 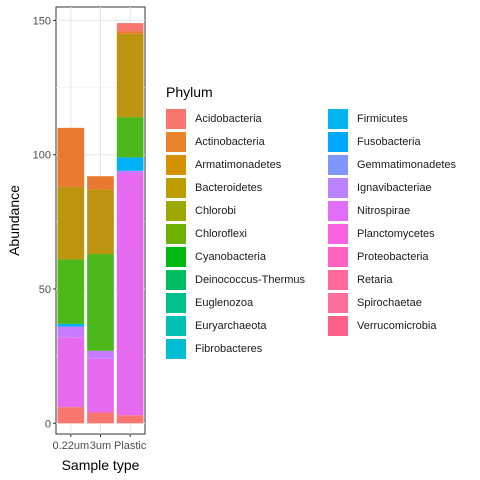 I want to click on legend-label: Fusobacteria, so click(x=389, y=142).